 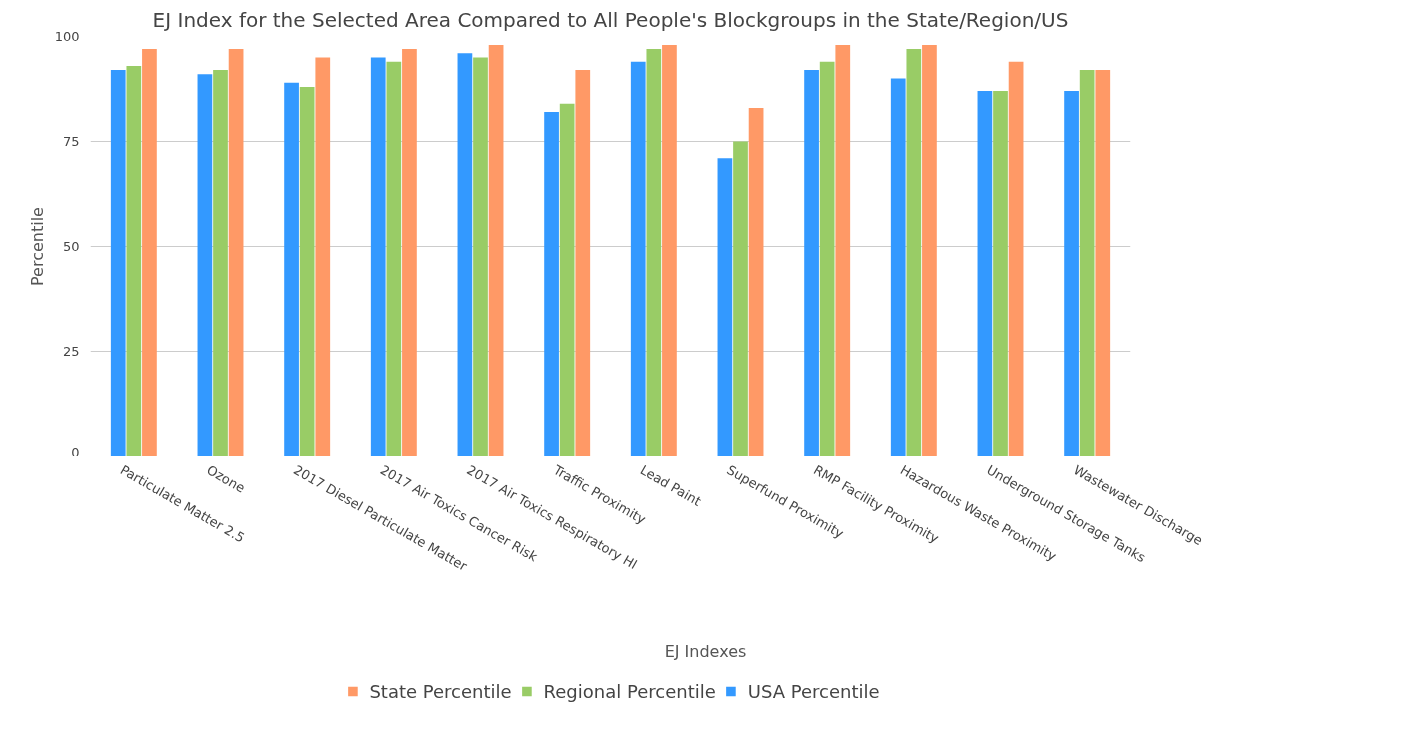 I want to click on y-axis-title: Percentile, so click(x=37, y=246).